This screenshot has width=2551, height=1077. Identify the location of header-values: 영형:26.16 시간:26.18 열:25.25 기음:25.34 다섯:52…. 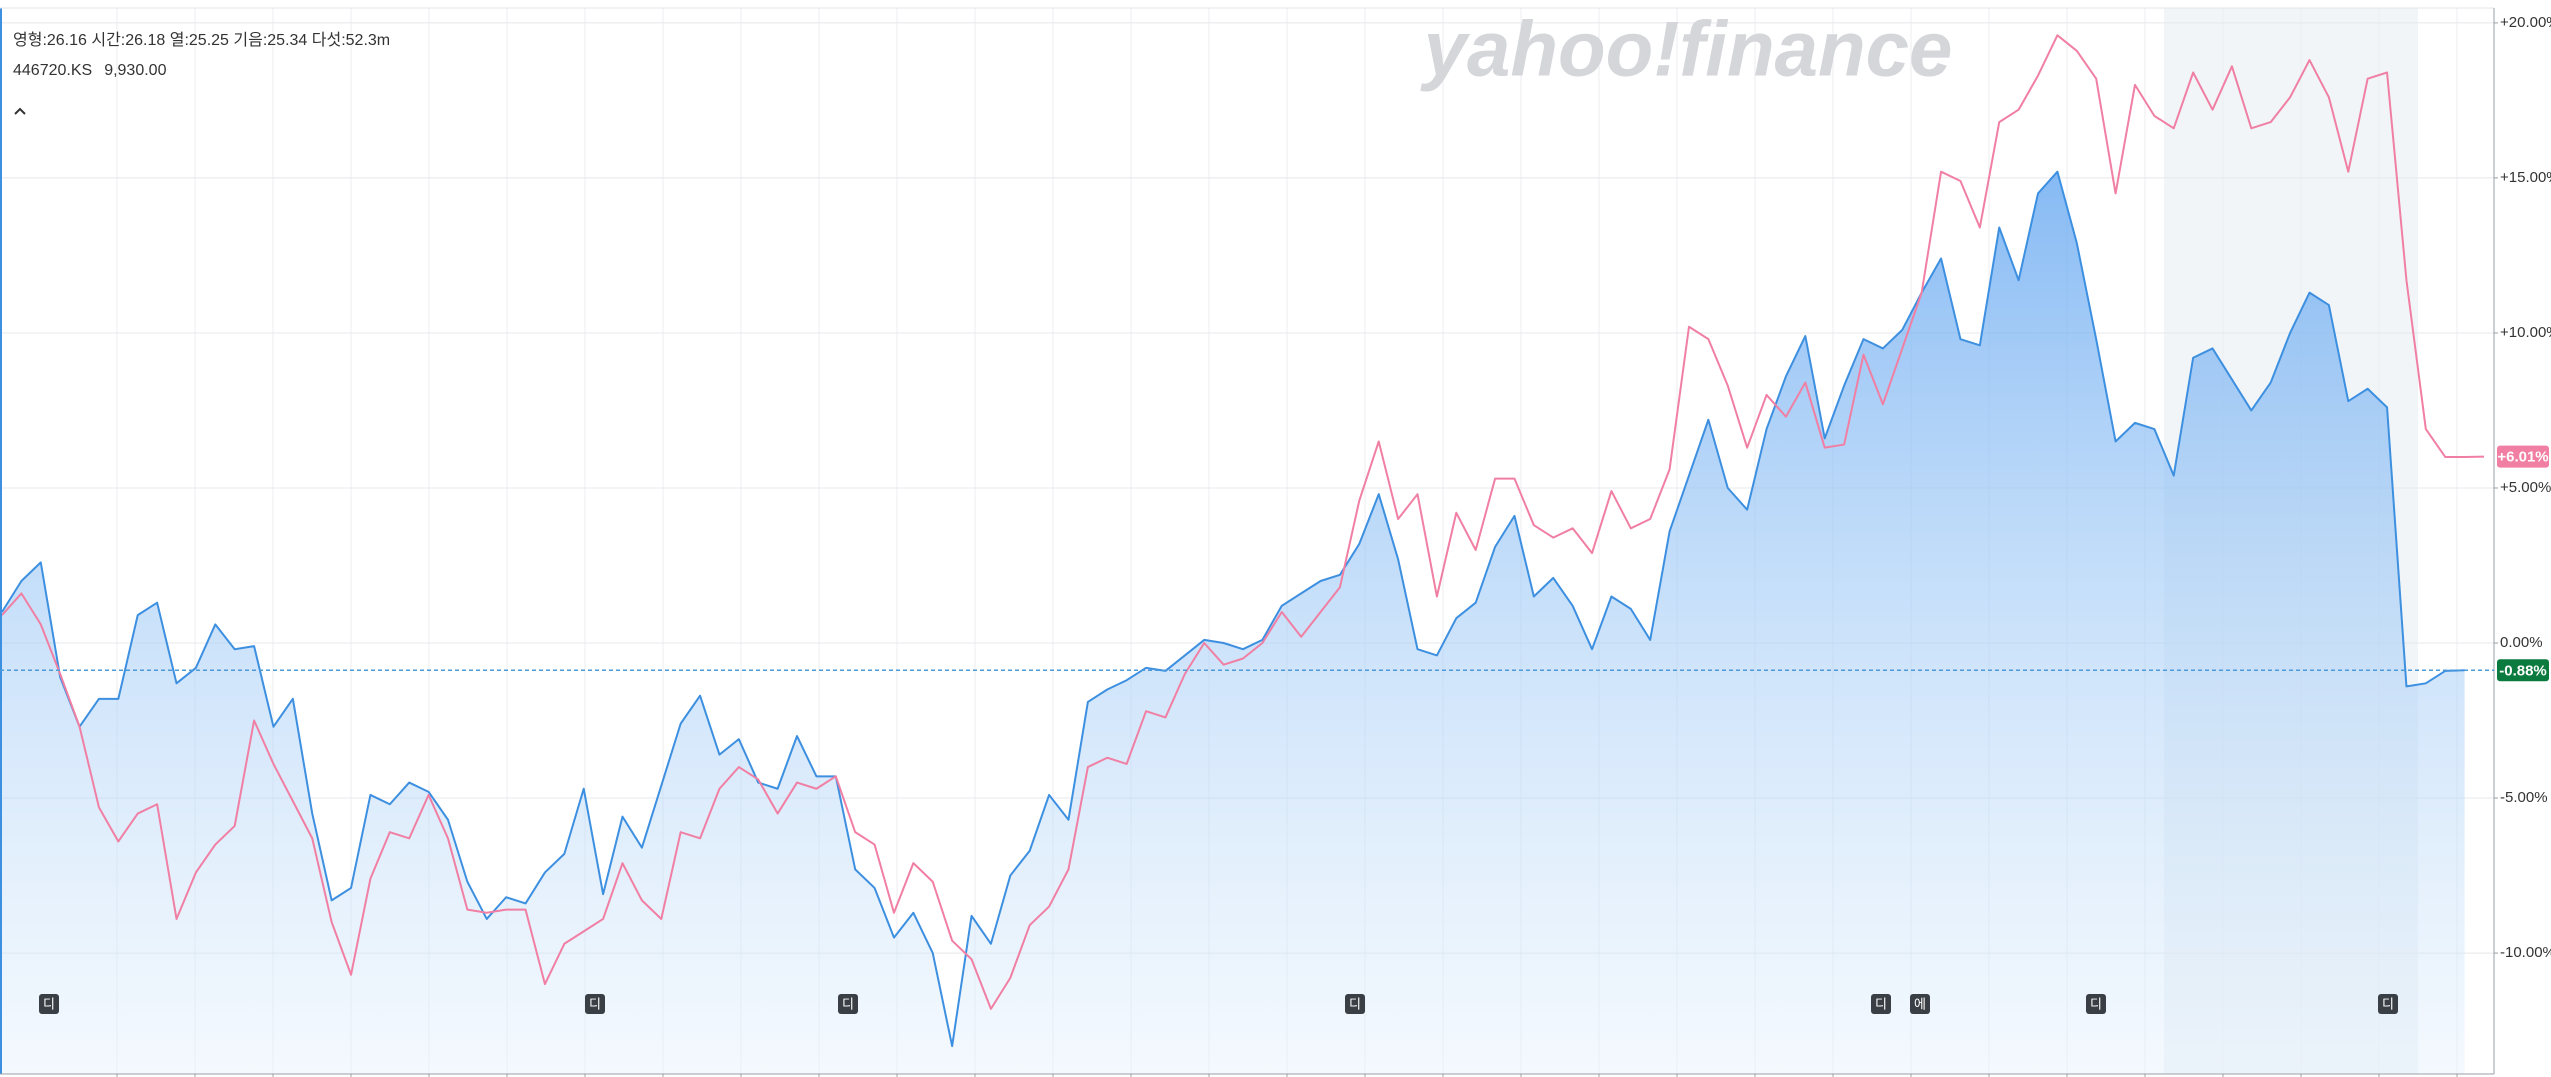
(201, 40).